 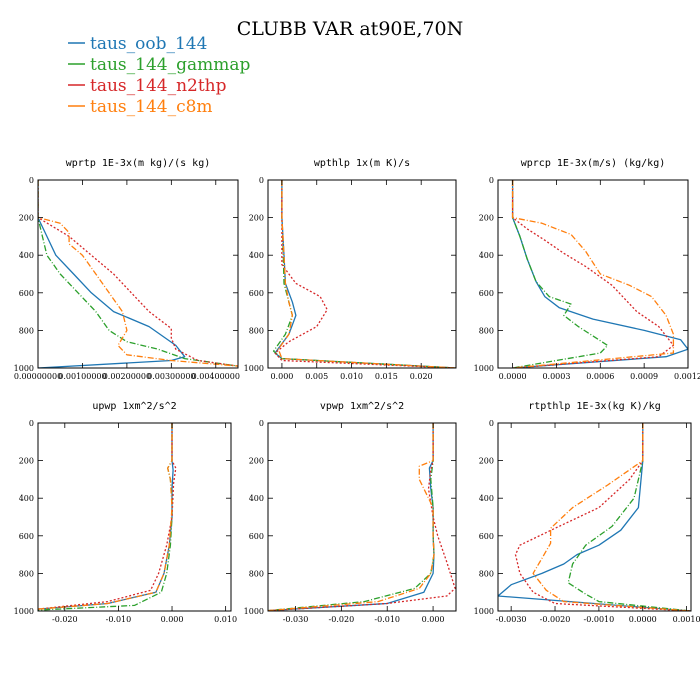 What do you see at coordinates (171, 376) in the screenshot?
I see `x-tick-label: 0.00300000` at bounding box center [171, 376].